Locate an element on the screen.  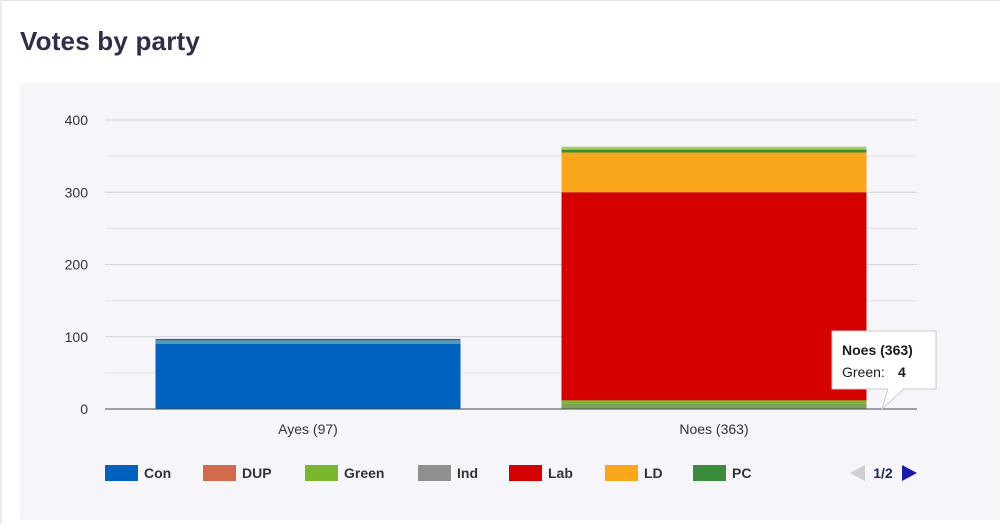
legend-label-lab: Lab is located at coordinates (560, 473).